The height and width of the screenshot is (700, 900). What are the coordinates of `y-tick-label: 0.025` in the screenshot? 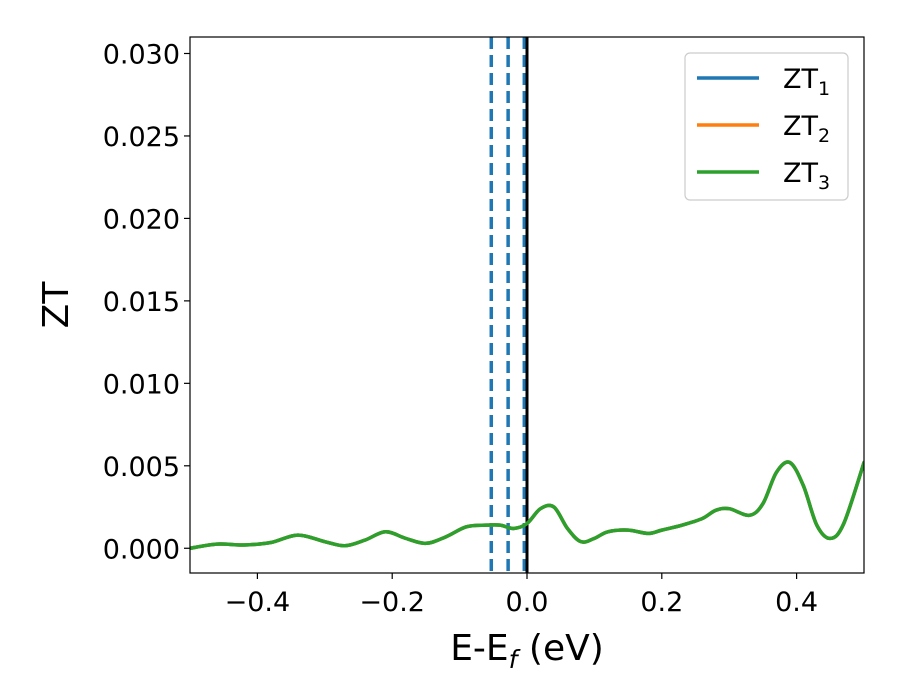 It's located at (141, 137).